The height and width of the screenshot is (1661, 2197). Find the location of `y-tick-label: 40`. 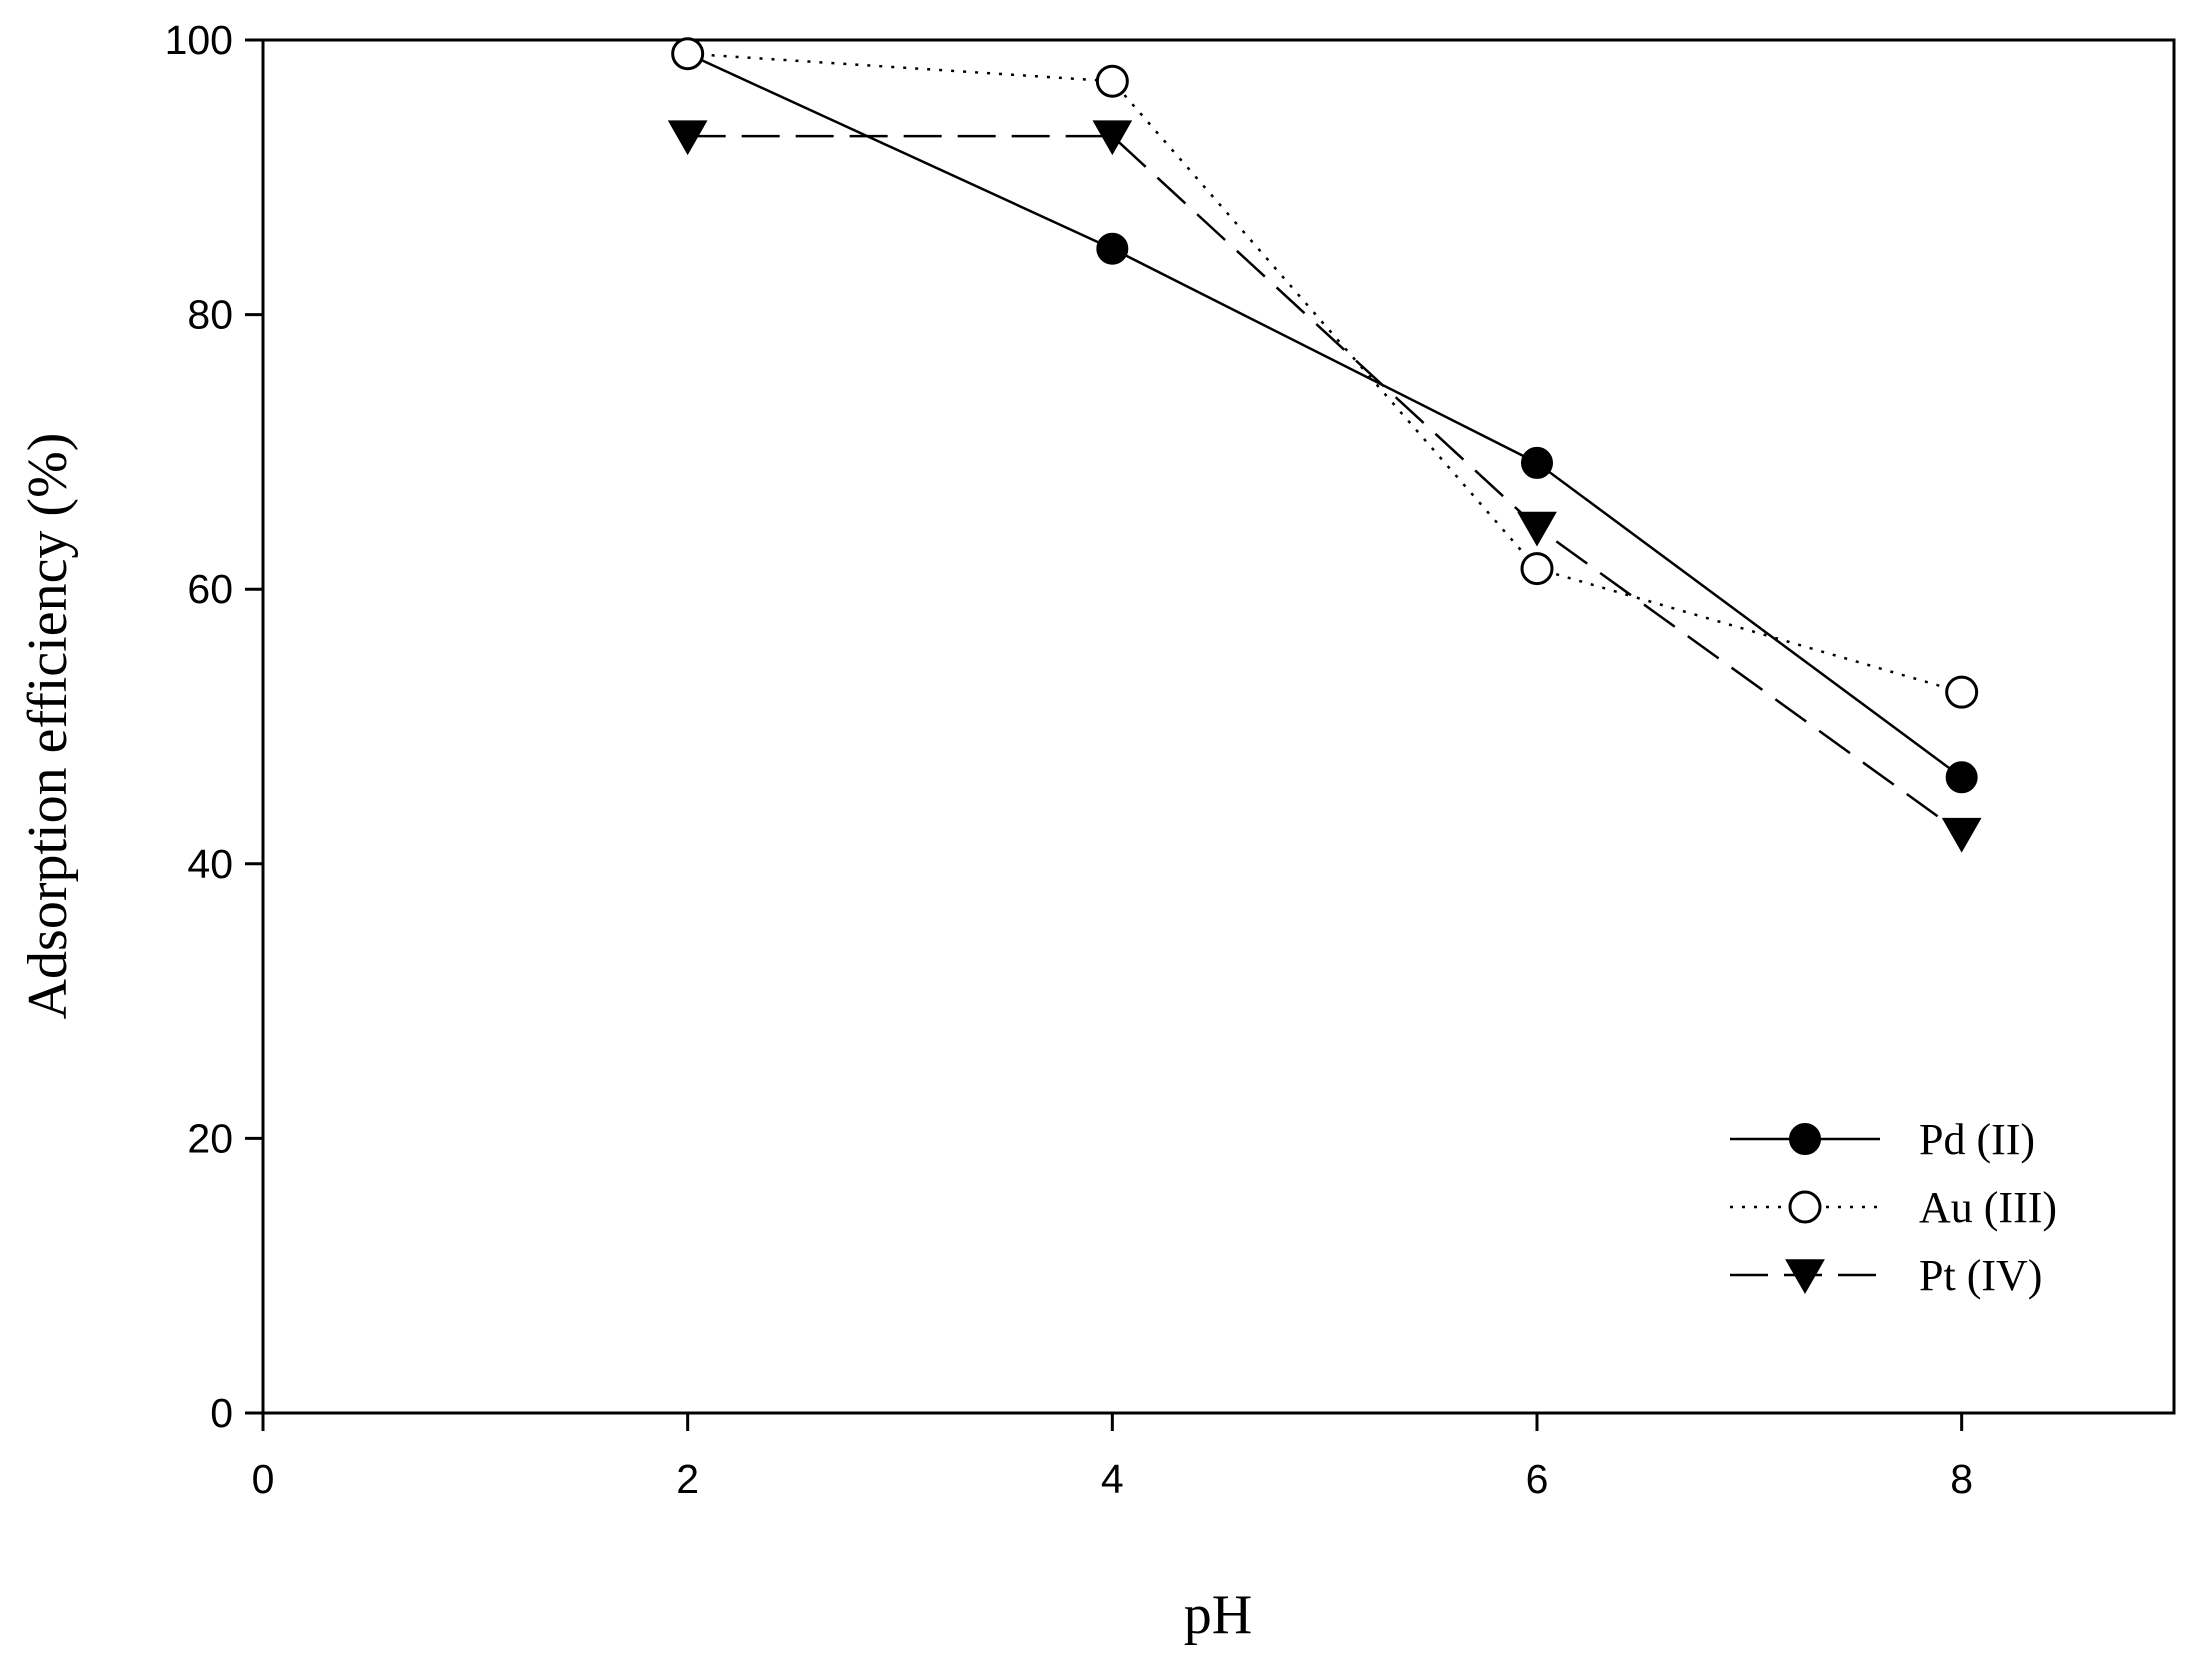

y-tick-label: 40 is located at coordinates (210, 864).